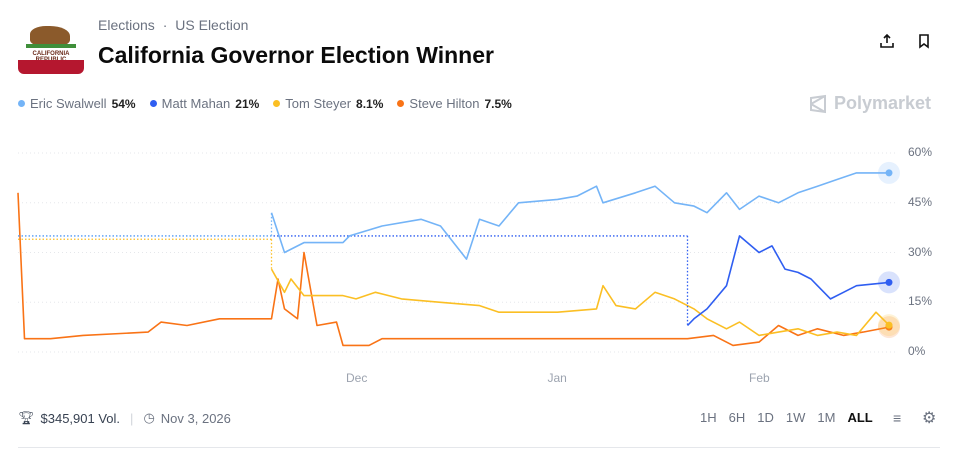  What do you see at coordinates (68, 103) in the screenshot?
I see `legend-name: Eric Swalwell` at bounding box center [68, 103].